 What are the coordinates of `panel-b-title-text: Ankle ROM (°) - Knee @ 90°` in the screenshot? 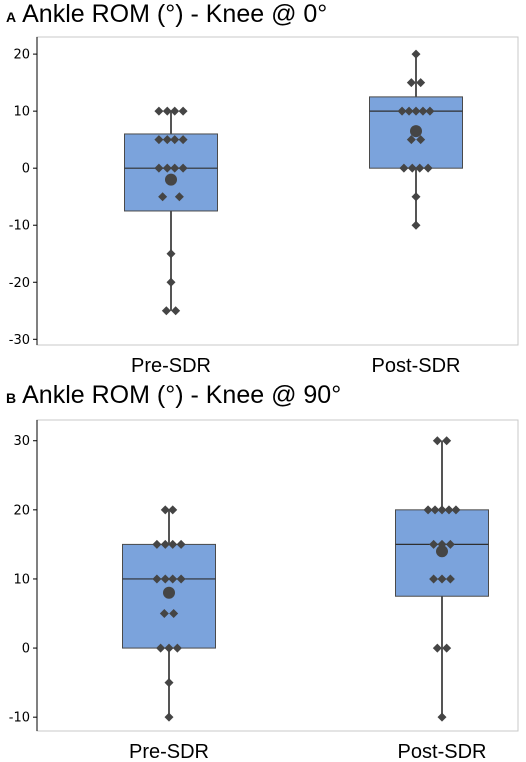 It's located at (182, 395).